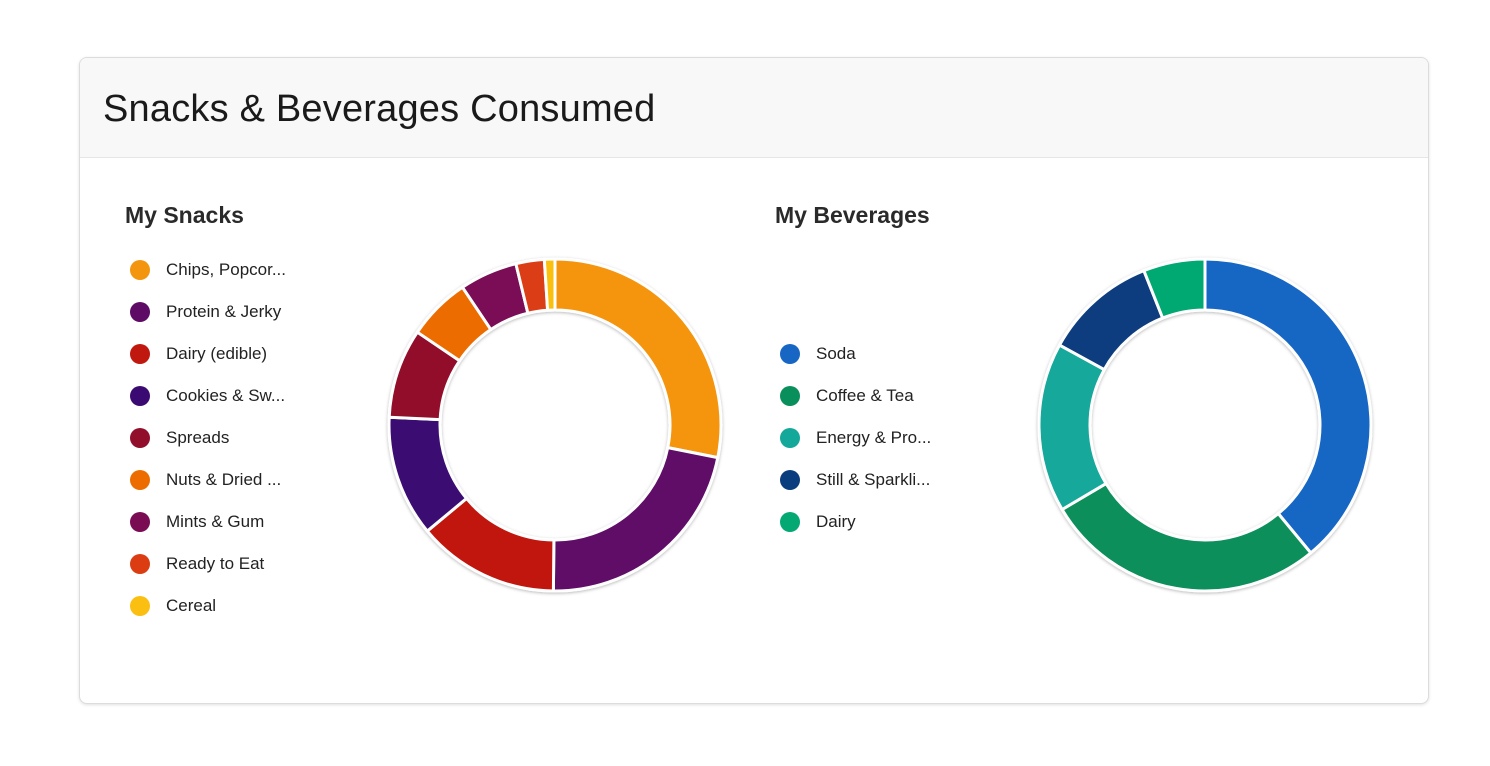  Describe the element at coordinates (1072, 427) in the screenshot. I see `beverages-slice-energy-pro` at that location.